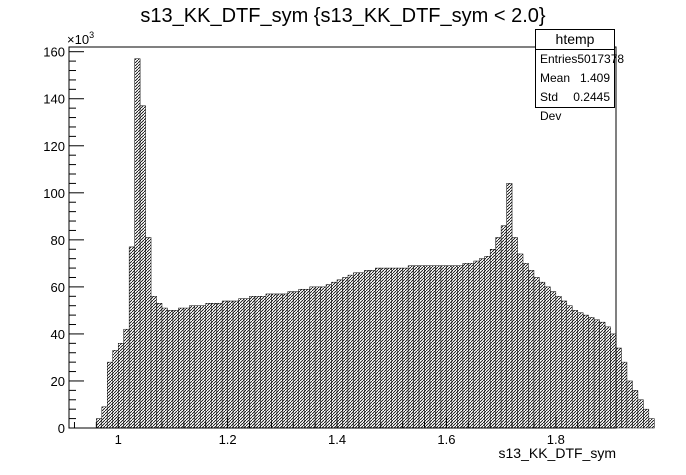  What do you see at coordinates (556, 439) in the screenshot?
I see `x-tick-label: 1.8` at bounding box center [556, 439].